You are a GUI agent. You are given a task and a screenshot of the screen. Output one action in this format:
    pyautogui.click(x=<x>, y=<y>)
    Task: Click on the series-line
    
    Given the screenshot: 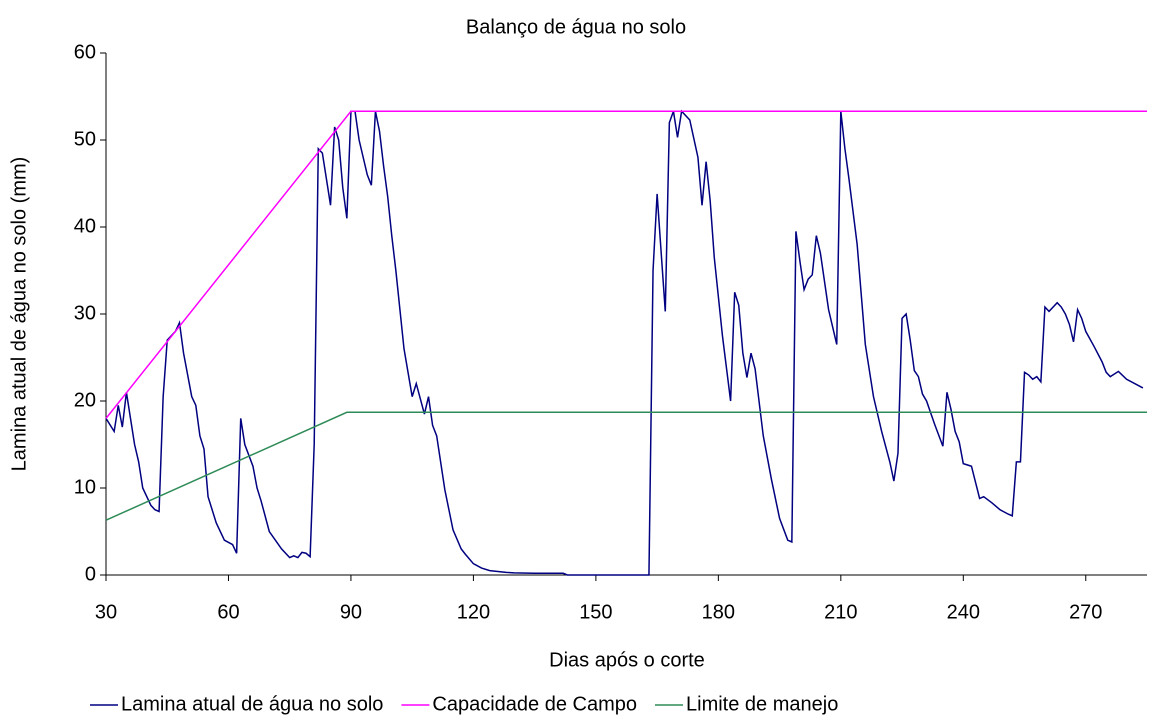 What is the action you would take?
    pyautogui.click(x=626, y=466)
    